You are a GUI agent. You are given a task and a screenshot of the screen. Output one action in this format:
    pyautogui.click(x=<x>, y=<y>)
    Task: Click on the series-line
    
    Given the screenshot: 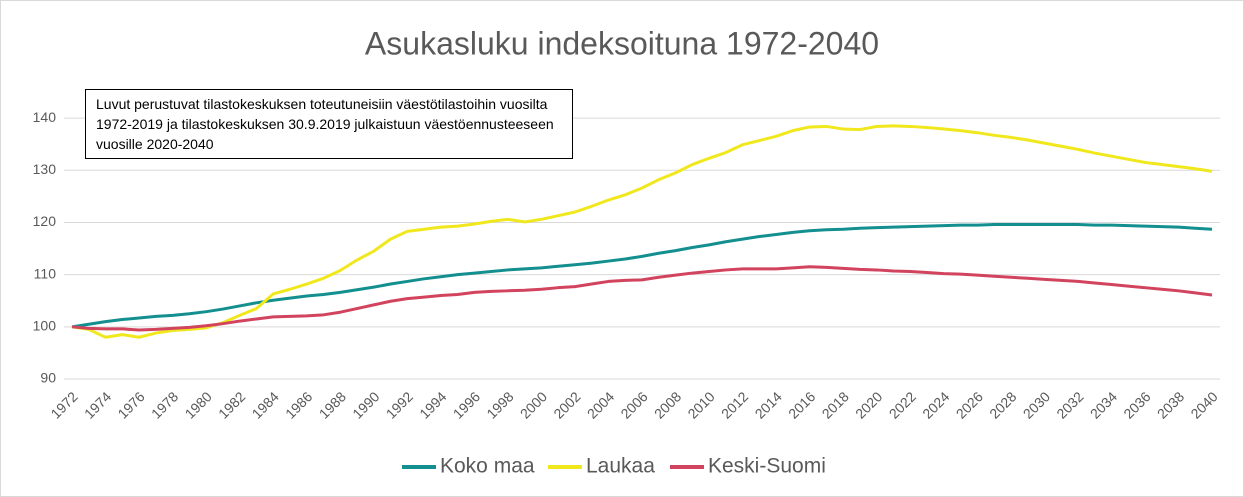 What is the action you would take?
    pyautogui.click(x=642, y=298)
    